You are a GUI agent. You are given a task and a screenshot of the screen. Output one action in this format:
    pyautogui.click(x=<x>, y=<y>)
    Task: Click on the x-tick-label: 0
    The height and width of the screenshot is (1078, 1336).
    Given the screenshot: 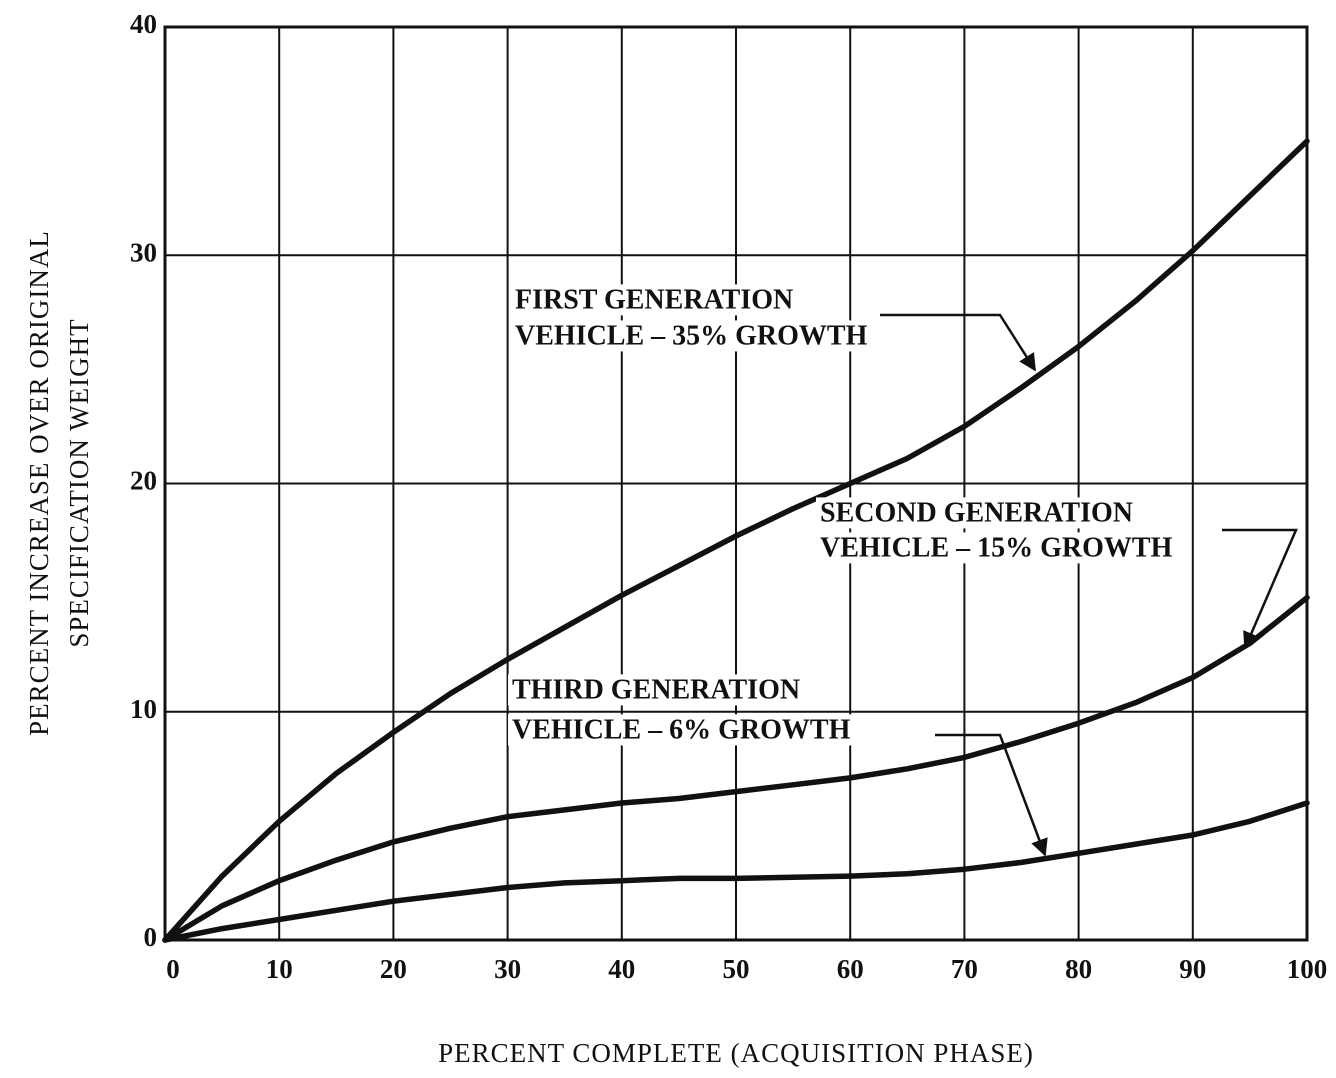 What is the action you would take?
    pyautogui.click(x=173, y=969)
    